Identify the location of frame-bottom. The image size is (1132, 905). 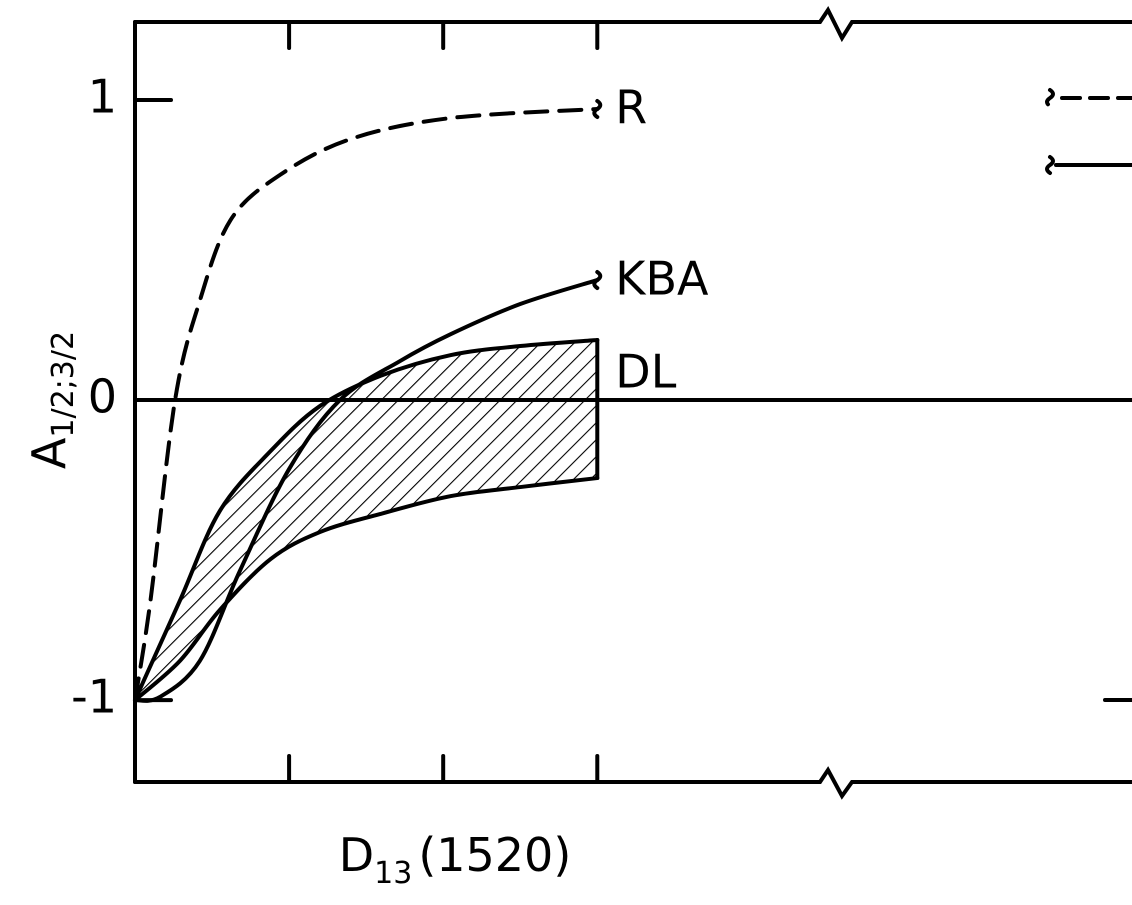
(632, 783).